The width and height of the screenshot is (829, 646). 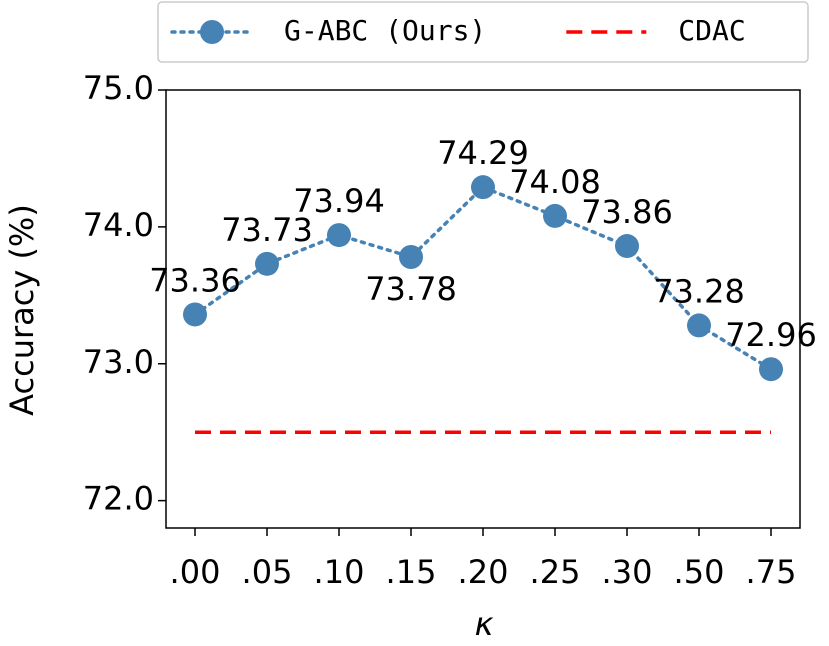 I want to click on y-axis-label: Accuracy (%), so click(x=22, y=310).